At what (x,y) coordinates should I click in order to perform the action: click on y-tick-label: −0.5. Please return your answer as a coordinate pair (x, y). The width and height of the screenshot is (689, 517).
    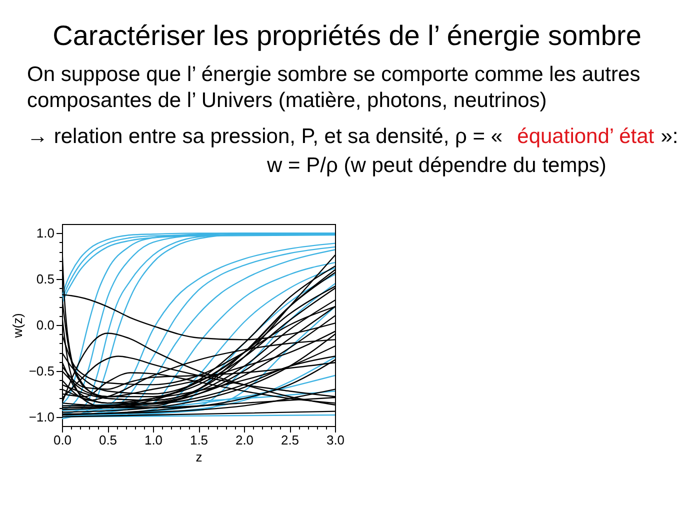
    Looking at the image, I should click on (41, 370).